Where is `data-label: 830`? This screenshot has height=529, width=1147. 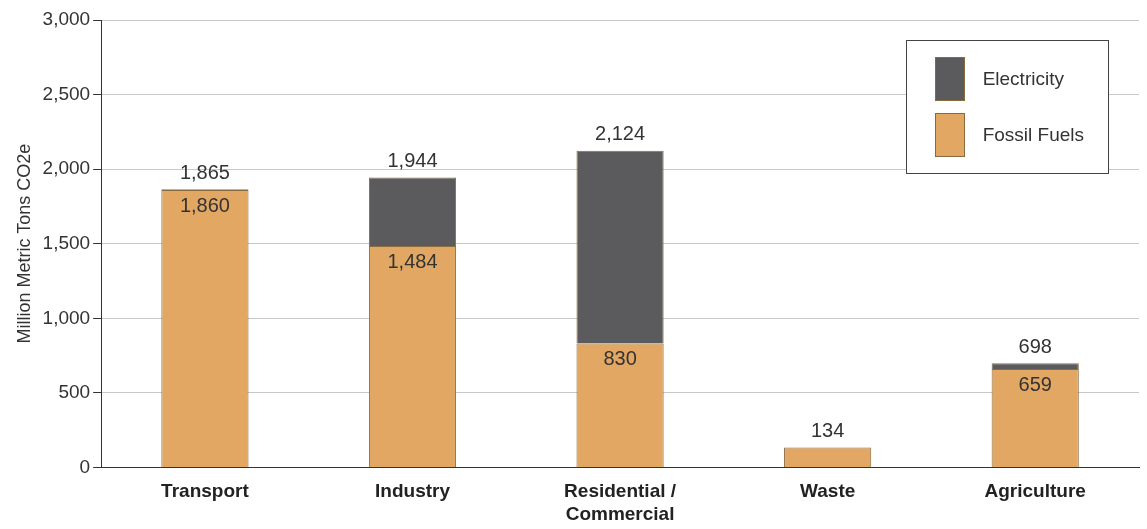 data-label: 830 is located at coordinates (620, 358).